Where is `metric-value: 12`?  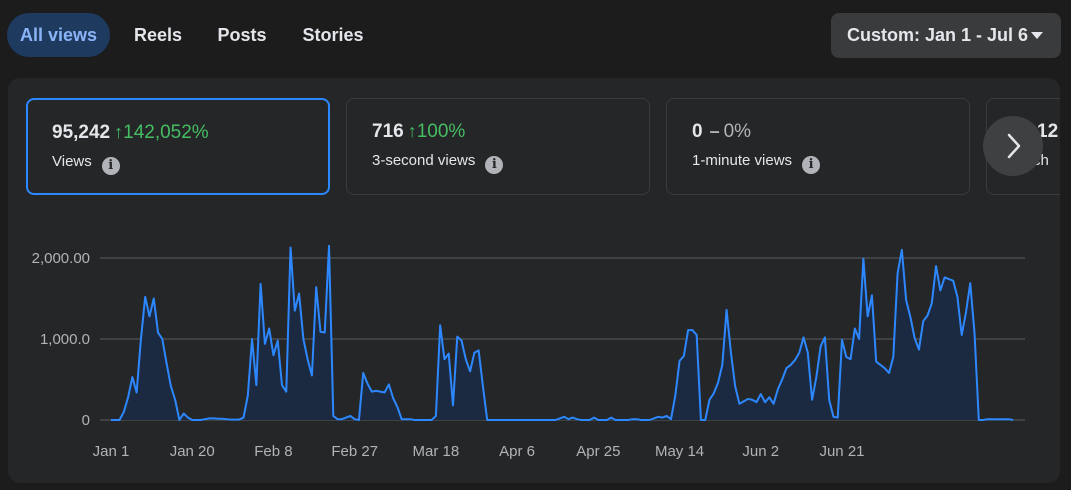
metric-value: 12 is located at coordinates (1047, 132).